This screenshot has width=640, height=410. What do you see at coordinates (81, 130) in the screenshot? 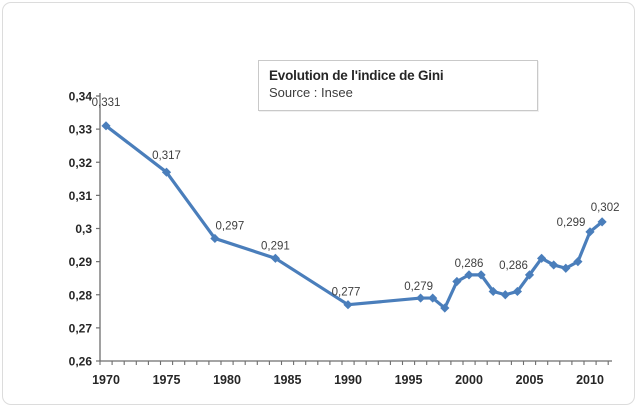
I see `y-tick-label: 0,33` at bounding box center [81, 130].